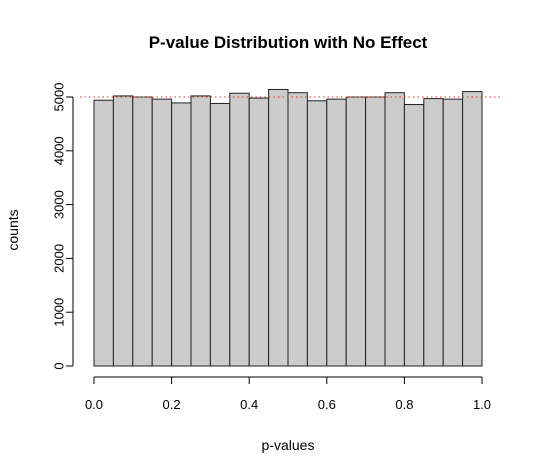  I want to click on y-tick-label-0: 0, so click(59, 365).